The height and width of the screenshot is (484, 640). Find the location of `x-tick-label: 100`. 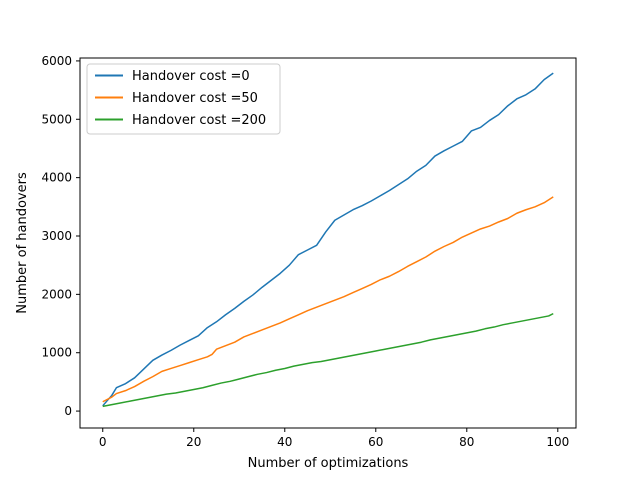

x-tick-label: 100 is located at coordinates (557, 442).